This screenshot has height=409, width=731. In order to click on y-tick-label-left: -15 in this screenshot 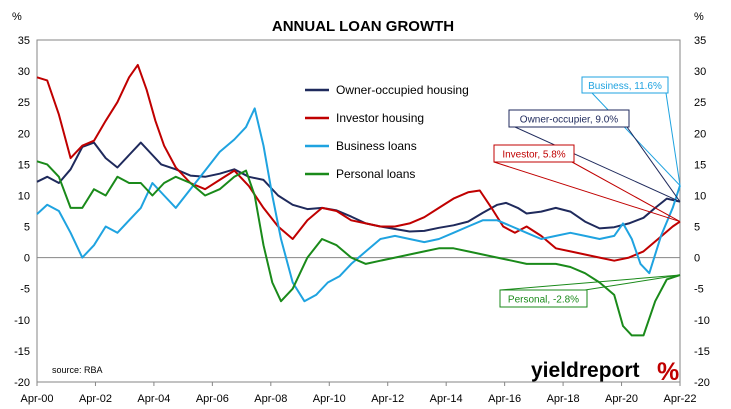, I will do `click(22, 352)`.